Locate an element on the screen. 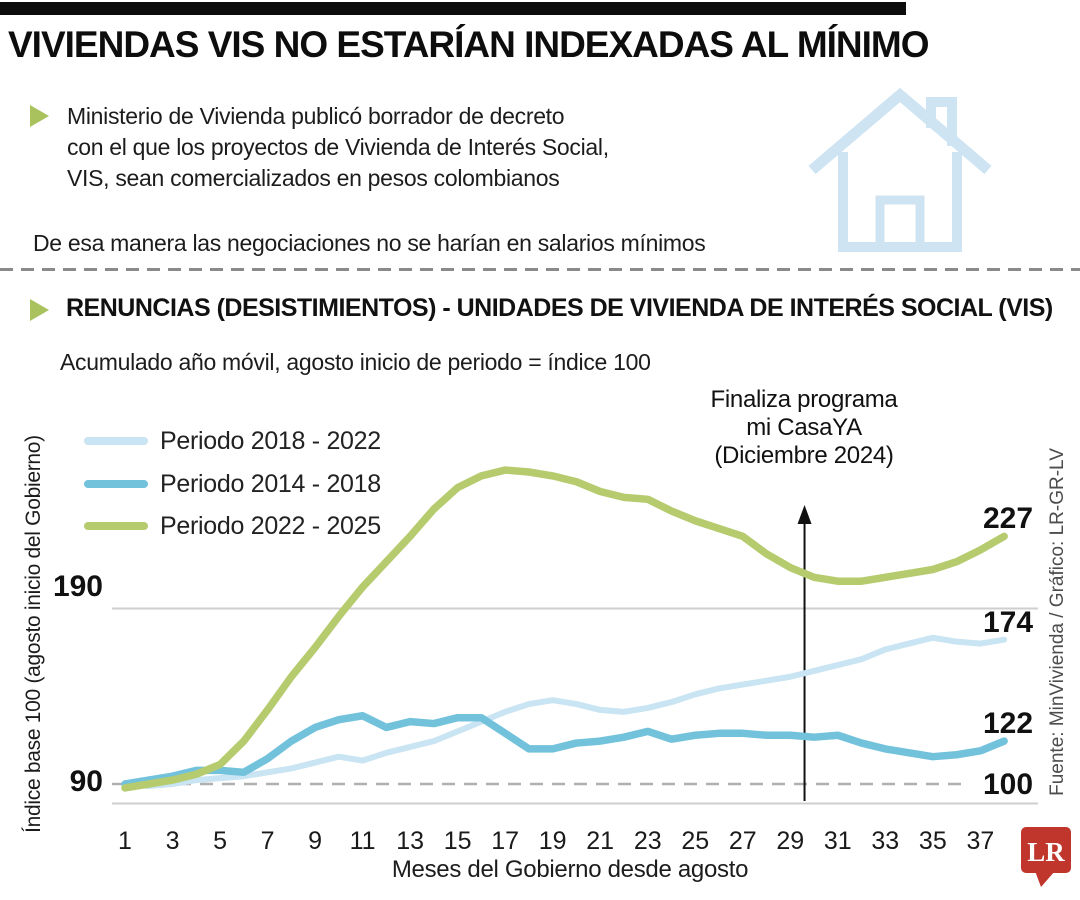  svg-text: 23 is located at coordinates (648, 841).